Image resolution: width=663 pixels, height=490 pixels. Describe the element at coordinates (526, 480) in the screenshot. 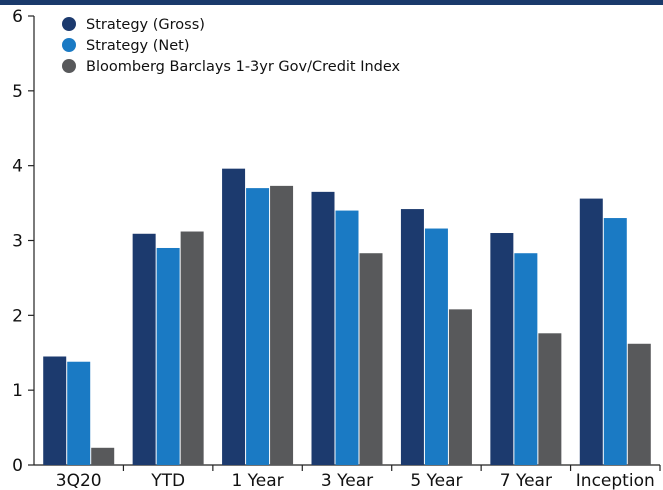

I see `x-tick-label: 7 Year` at that location.